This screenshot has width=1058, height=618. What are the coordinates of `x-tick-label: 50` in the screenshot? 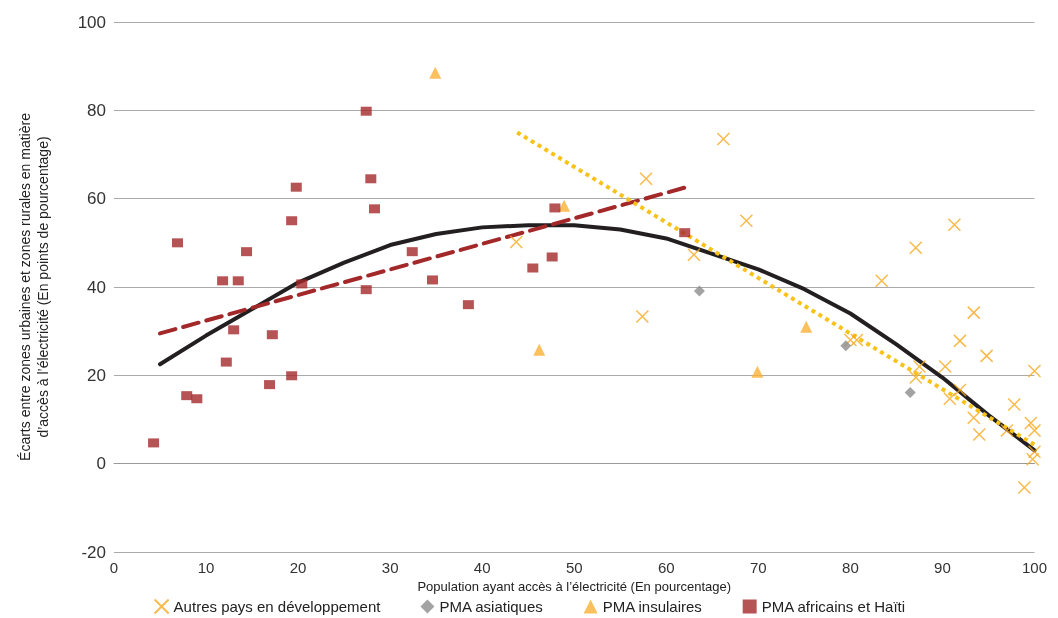 It's located at (574, 567).